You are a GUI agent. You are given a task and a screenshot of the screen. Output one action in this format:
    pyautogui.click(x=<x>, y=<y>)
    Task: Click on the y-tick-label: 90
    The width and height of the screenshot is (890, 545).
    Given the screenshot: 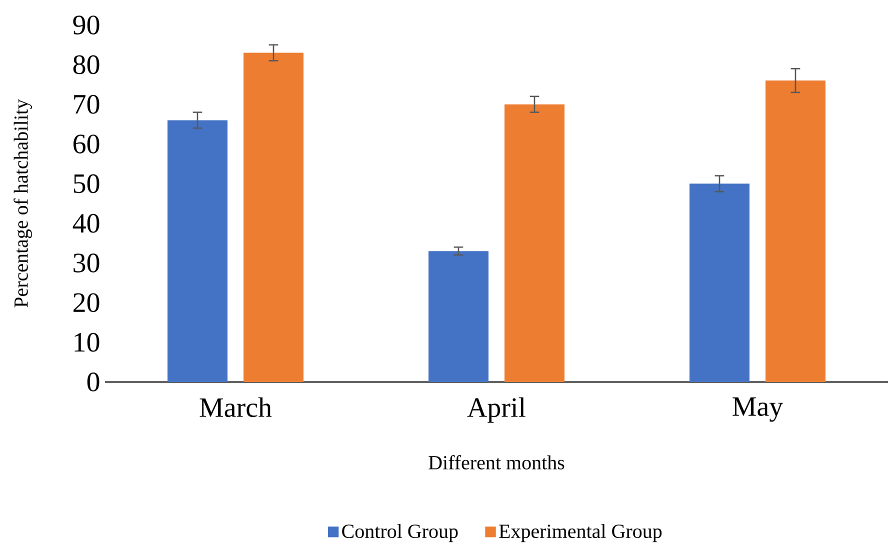 What is the action you would take?
    pyautogui.click(x=86, y=25)
    